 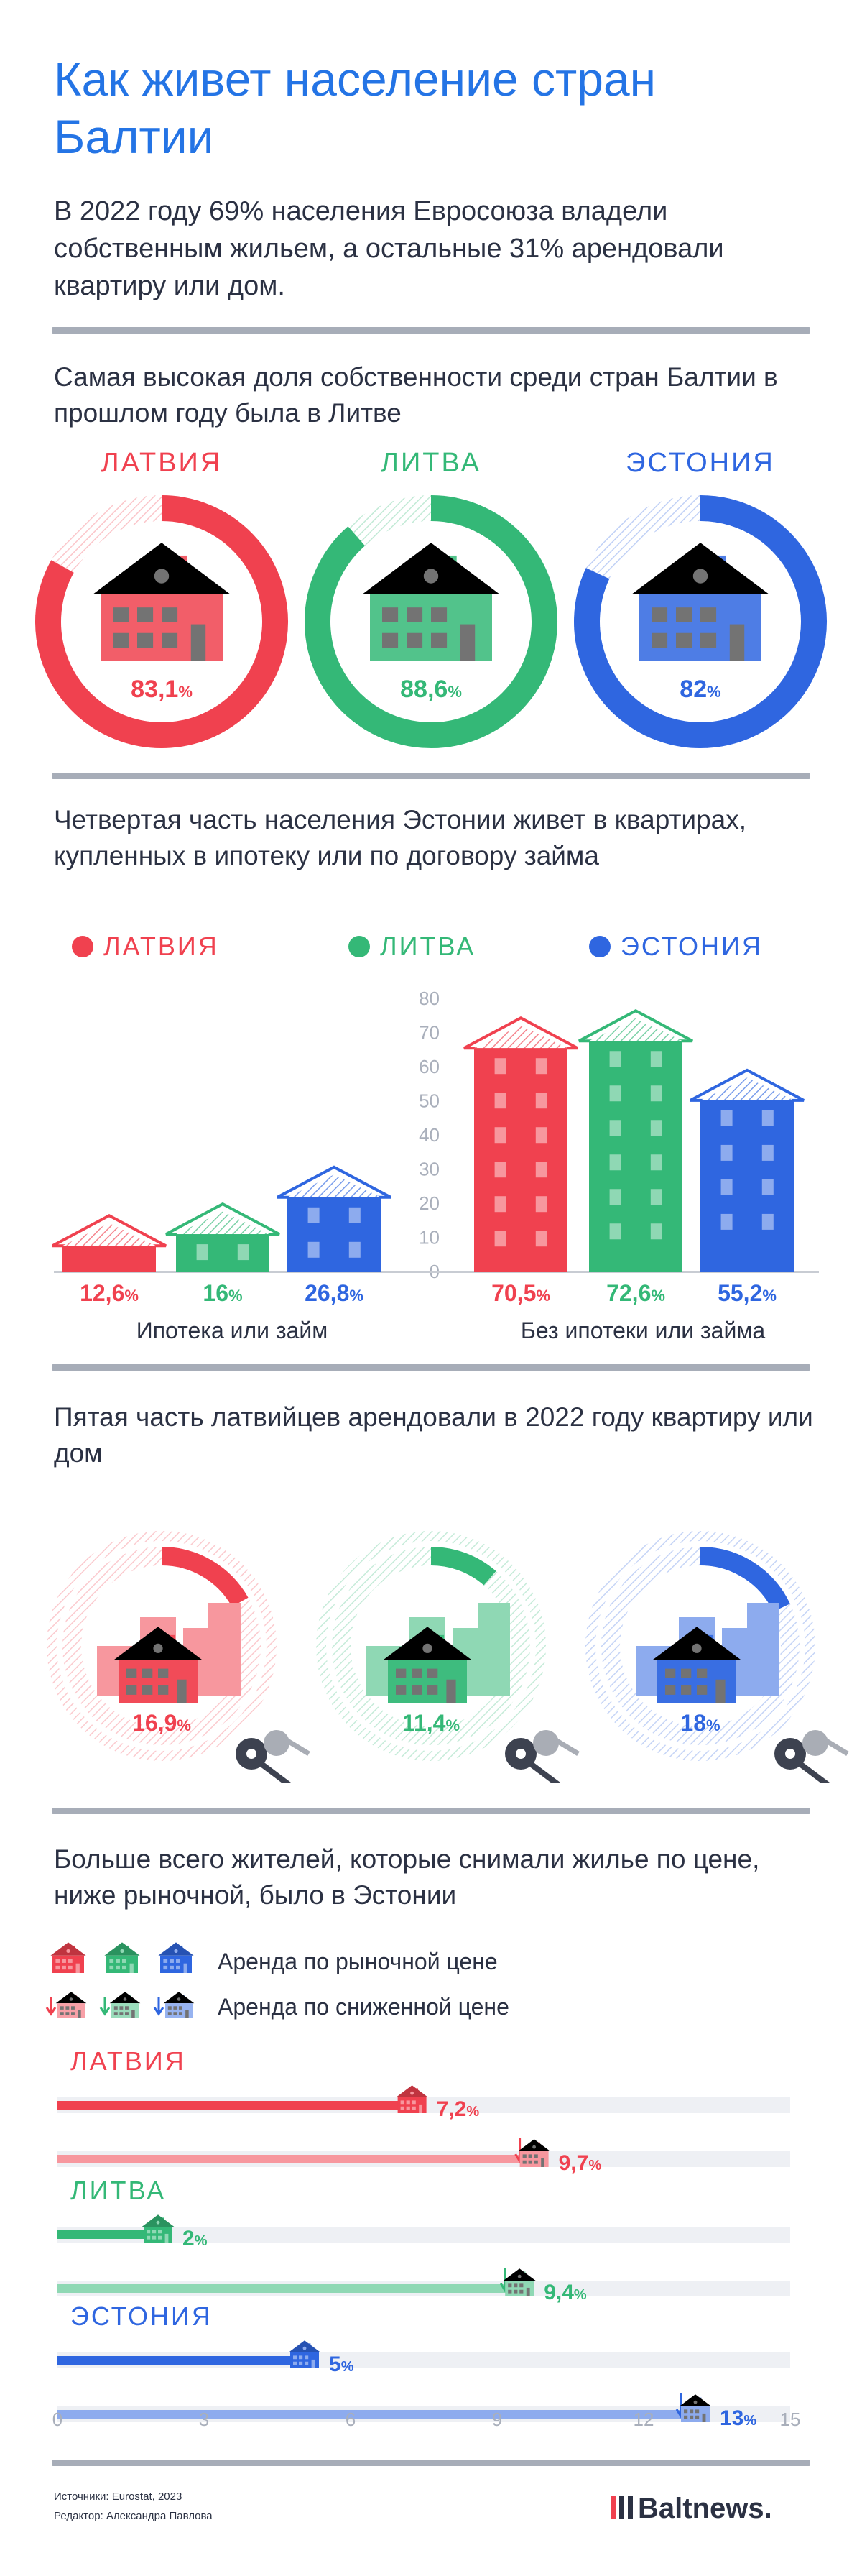 I want to click on bar-value-label: 12,6%, so click(x=110, y=1293).